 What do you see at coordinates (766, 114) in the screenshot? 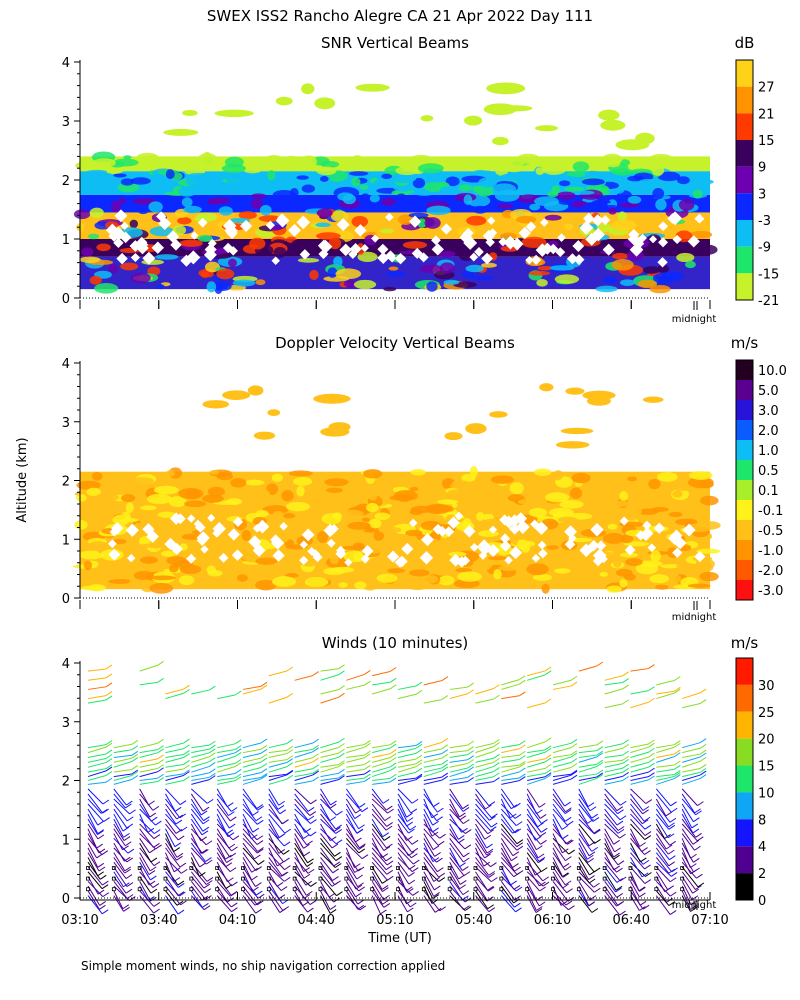
I see `colorbar-label: 21` at bounding box center [766, 114].